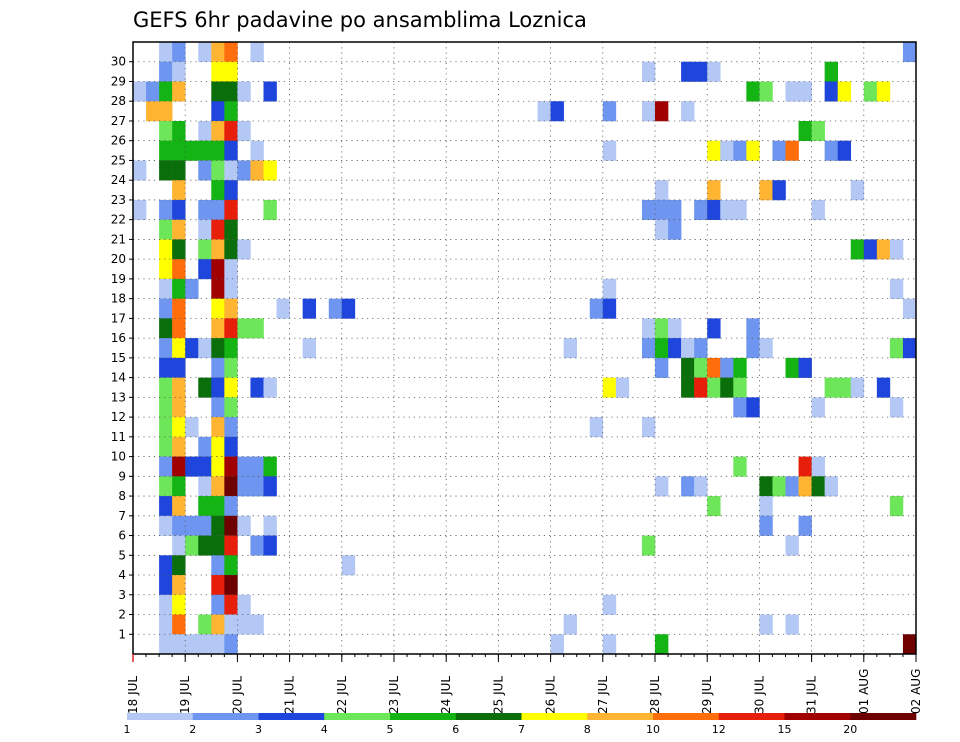 This screenshot has width=960, height=742. What do you see at coordinates (707, 695) in the screenshot?
I see `x-tick-label: 29 JUL` at bounding box center [707, 695].